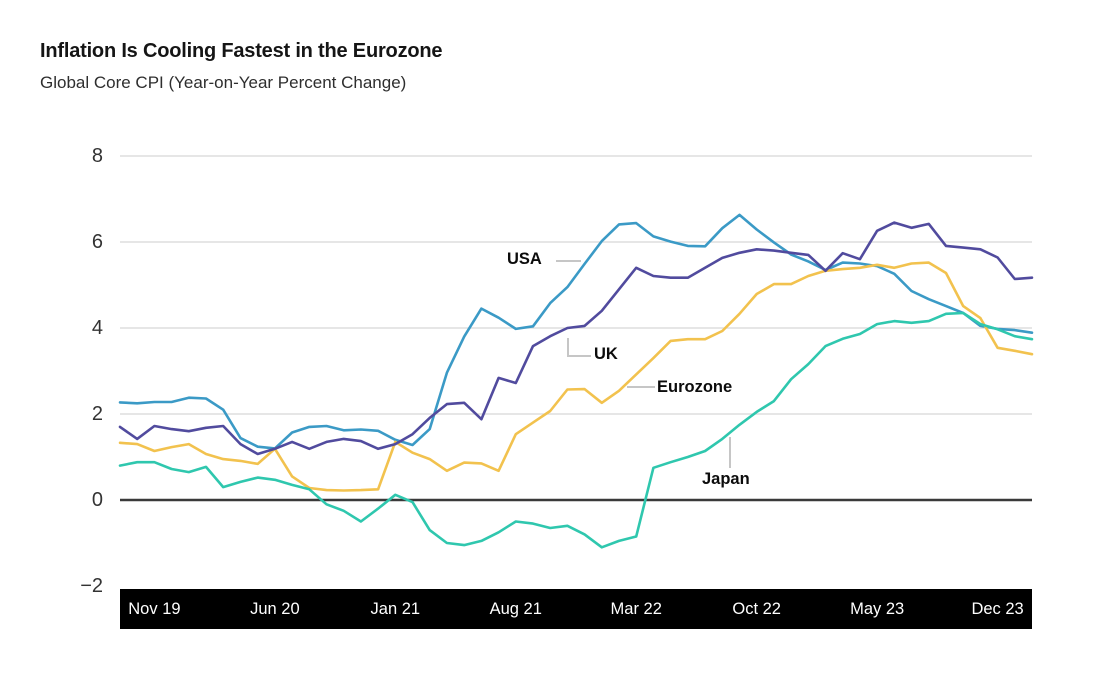  I want to click on x-axis-label: Jun 20, so click(275, 609).